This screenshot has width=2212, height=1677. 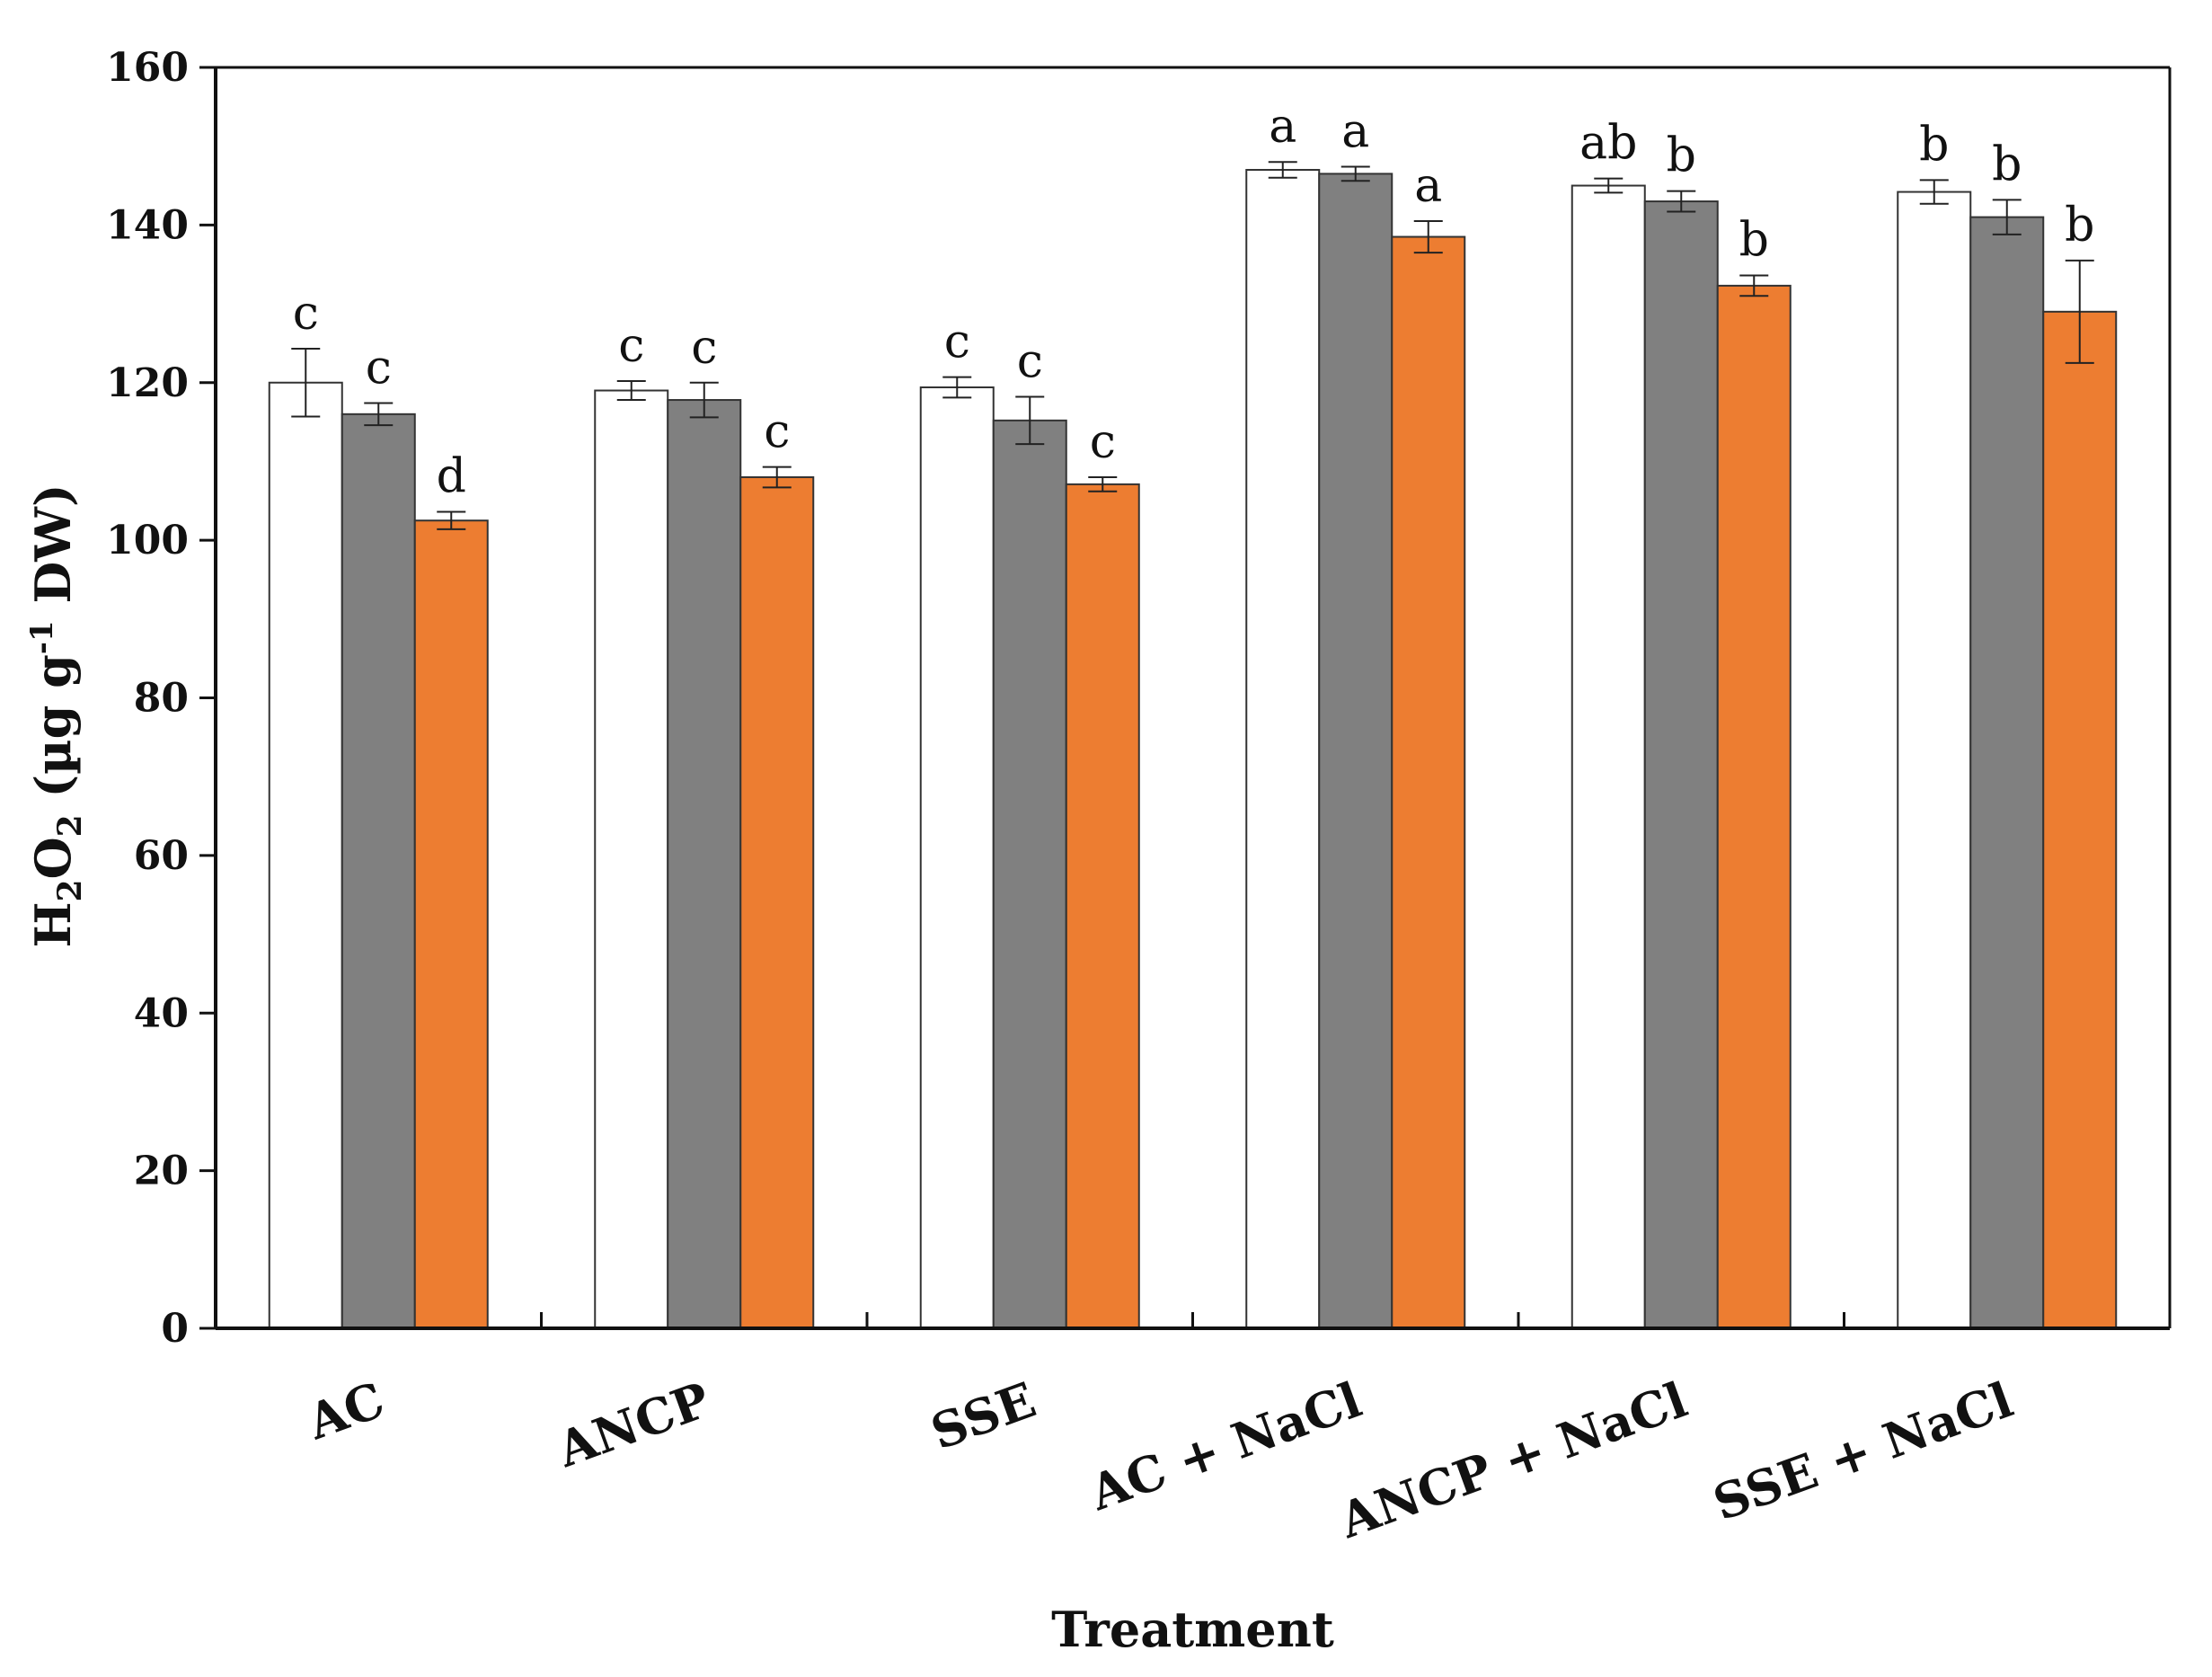 What do you see at coordinates (161, 1171) in the screenshot?
I see `y-tick-label: 20` at bounding box center [161, 1171].